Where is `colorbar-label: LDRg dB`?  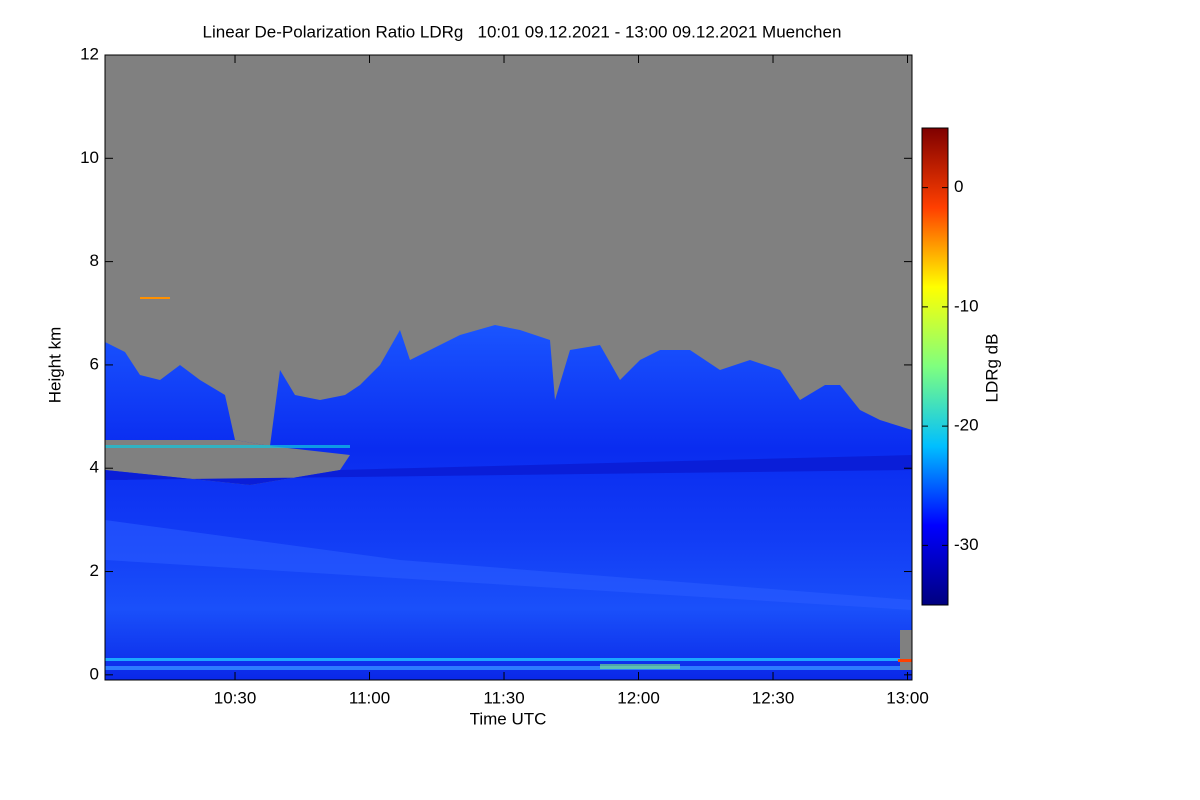 colorbar-label: LDRg dB is located at coordinates (991, 368).